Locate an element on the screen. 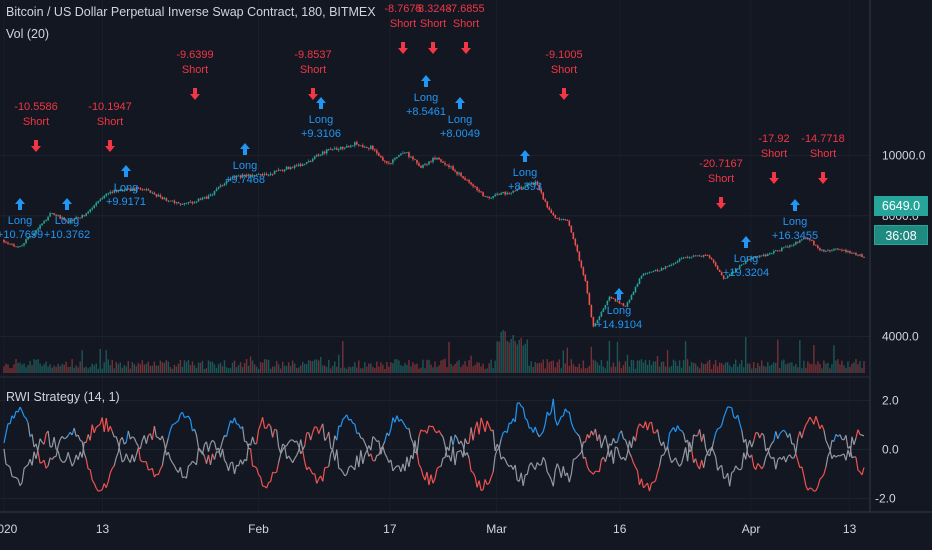 The width and height of the screenshot is (932, 550). last-price-badge: 6649.0 is located at coordinates (901, 206).